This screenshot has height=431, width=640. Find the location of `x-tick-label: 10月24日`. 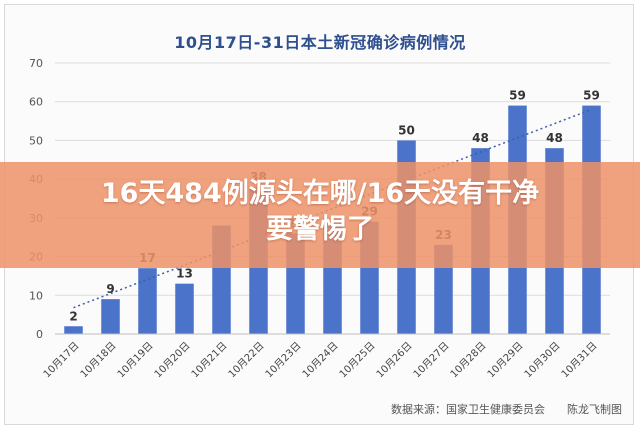

x-tick-label: 10月24日 is located at coordinates (320, 360).